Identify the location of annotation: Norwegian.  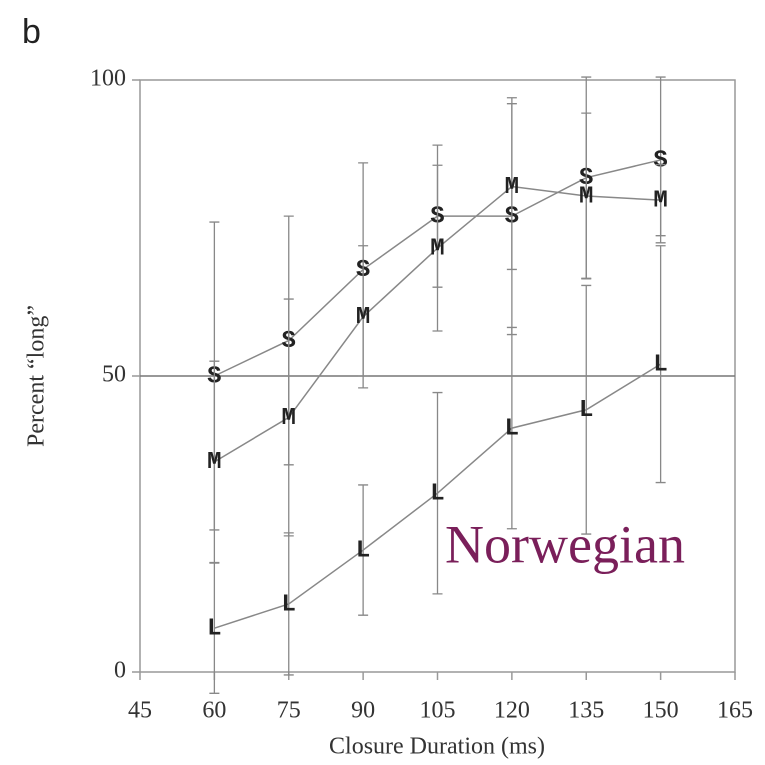
(565, 544).